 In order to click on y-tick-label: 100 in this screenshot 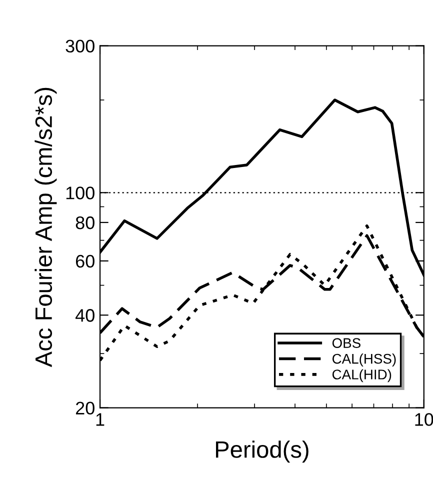, I will do `click(80, 193)`.